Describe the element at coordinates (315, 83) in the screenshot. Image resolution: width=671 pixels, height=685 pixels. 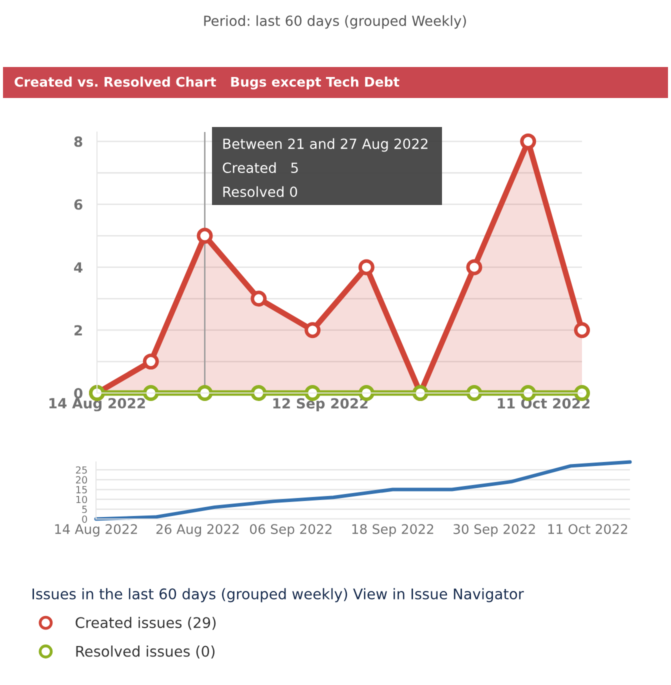
I see `chart-subtitle: Bugs except Tech Debt` at that location.